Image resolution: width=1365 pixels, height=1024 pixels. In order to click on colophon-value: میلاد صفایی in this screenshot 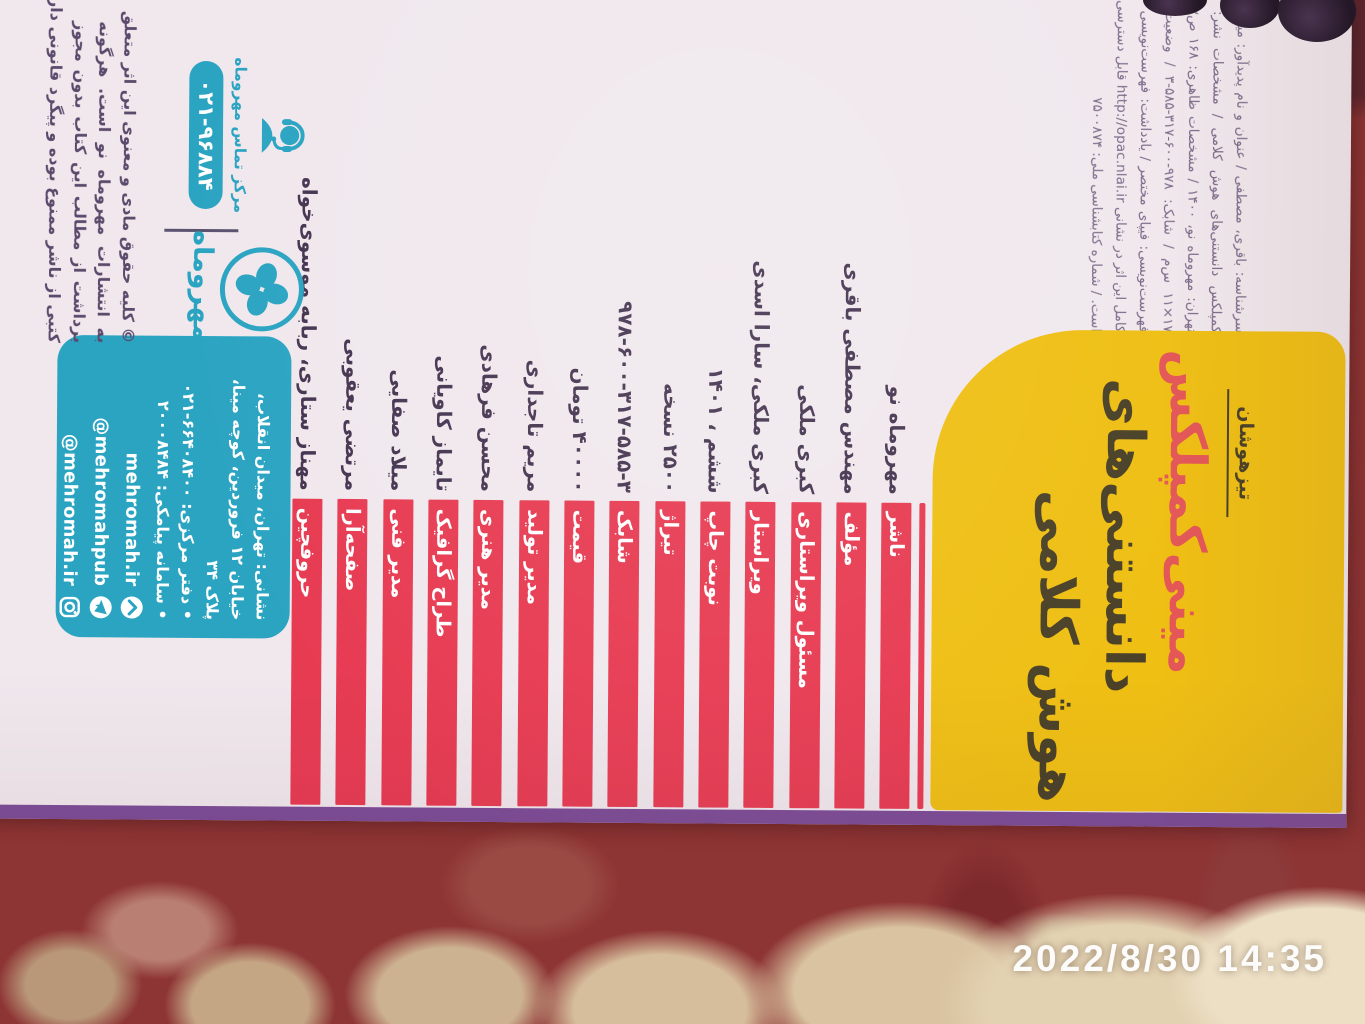, I will do `click(399, 430)`.